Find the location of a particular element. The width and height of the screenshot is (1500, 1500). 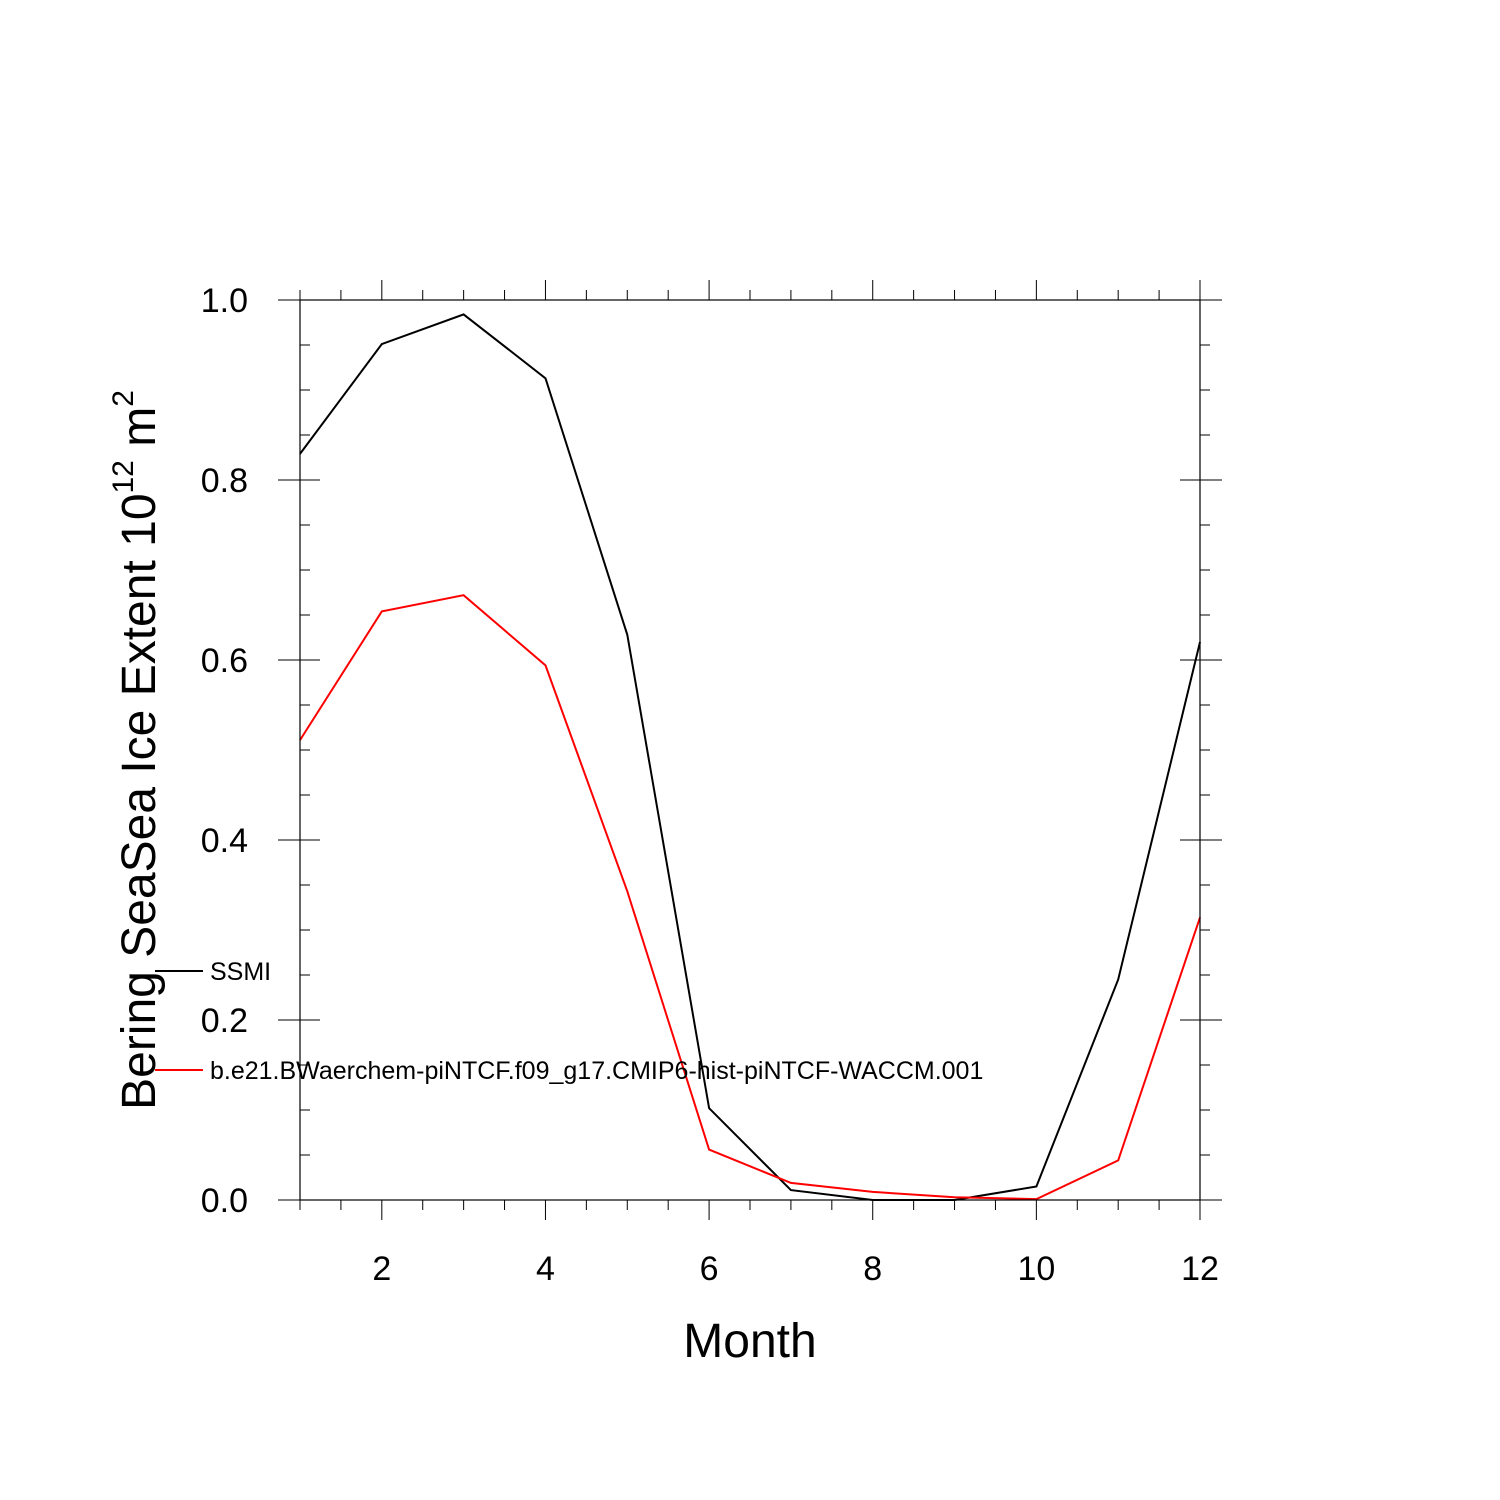

y-tick-label: 0.6 is located at coordinates (224, 661).